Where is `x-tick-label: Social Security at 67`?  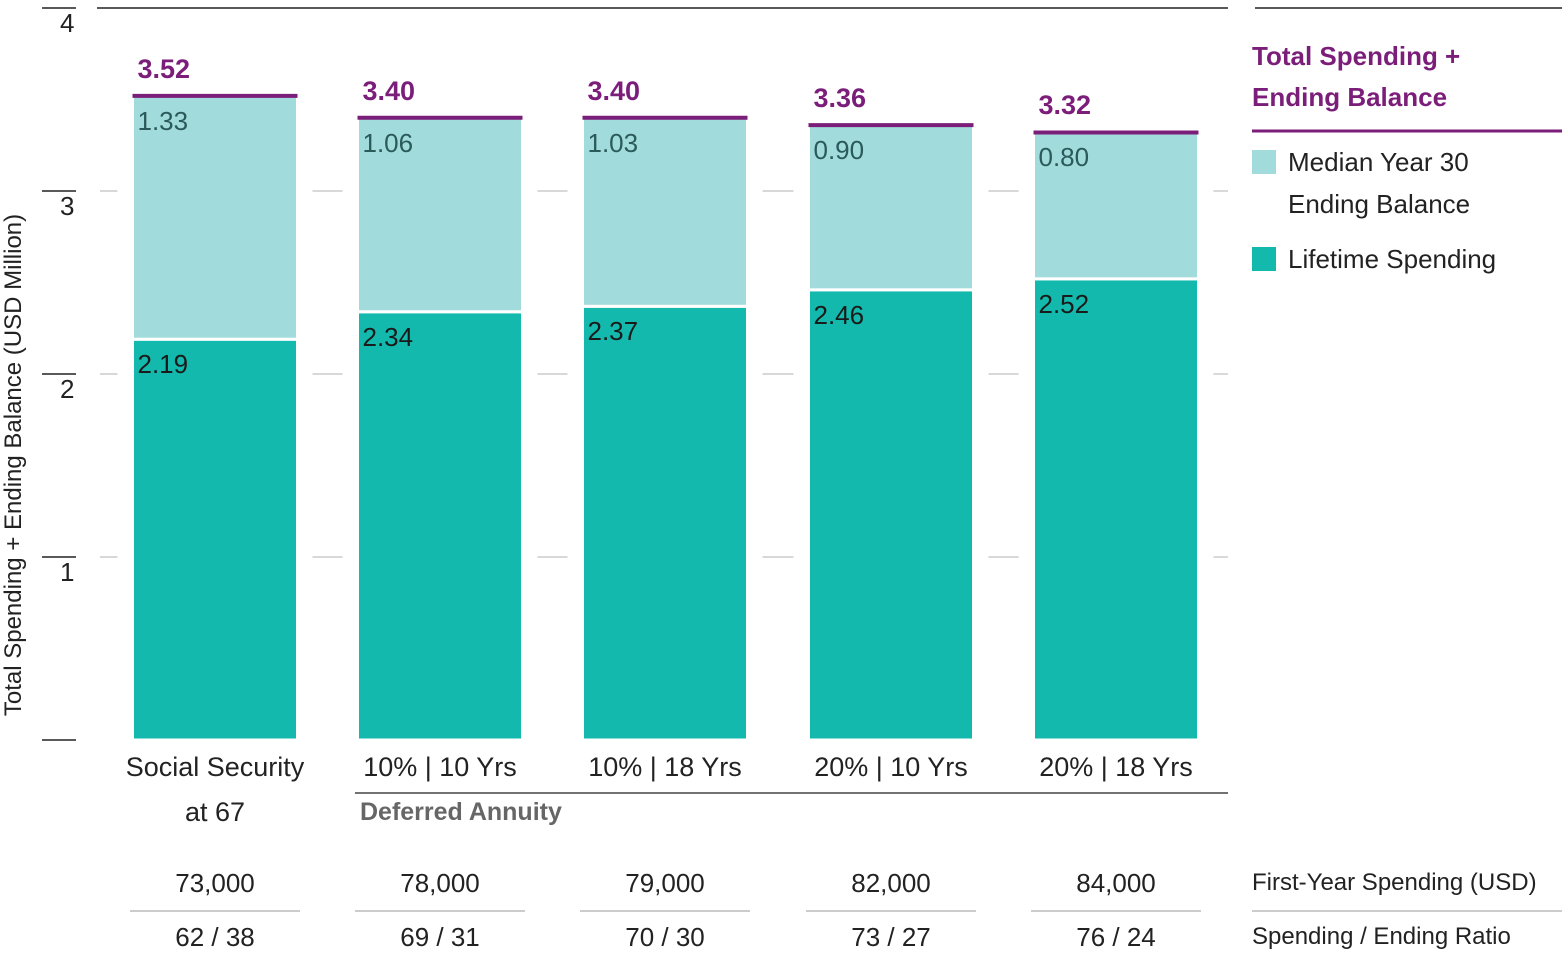 x-tick-label: Social Security at 67 is located at coordinates (215, 789).